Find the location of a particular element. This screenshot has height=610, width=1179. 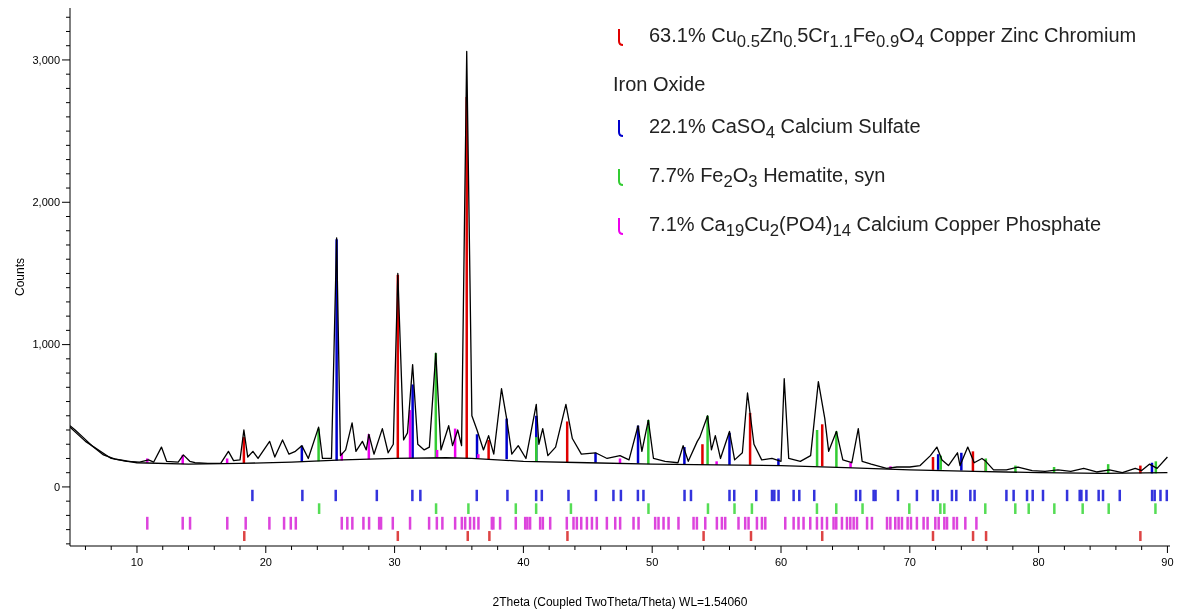

x-tick-label: 80 is located at coordinates (1038, 562).